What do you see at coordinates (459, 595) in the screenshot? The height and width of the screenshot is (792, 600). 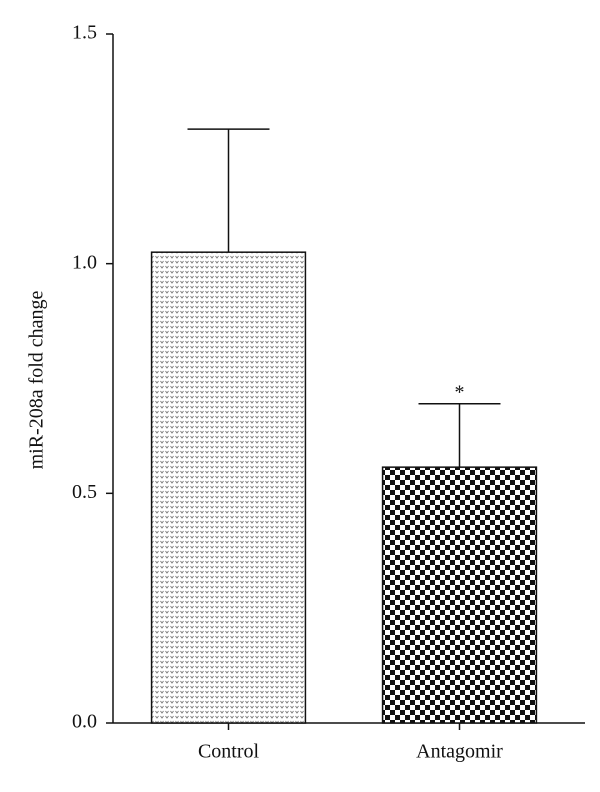 I see `bar` at bounding box center [459, 595].